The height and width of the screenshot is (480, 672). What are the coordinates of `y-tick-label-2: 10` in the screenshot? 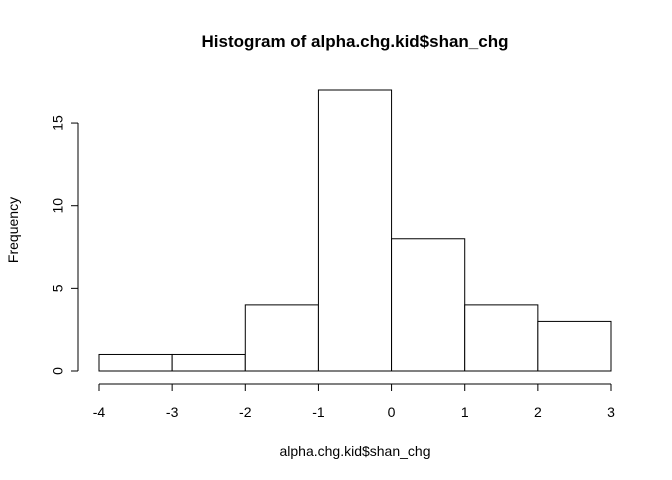 It's located at (58, 206).